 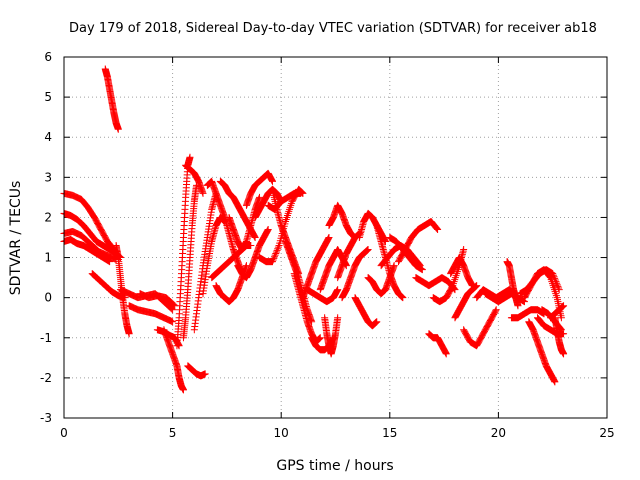 I want to click on x-tick-label: 0, so click(x=64, y=433).